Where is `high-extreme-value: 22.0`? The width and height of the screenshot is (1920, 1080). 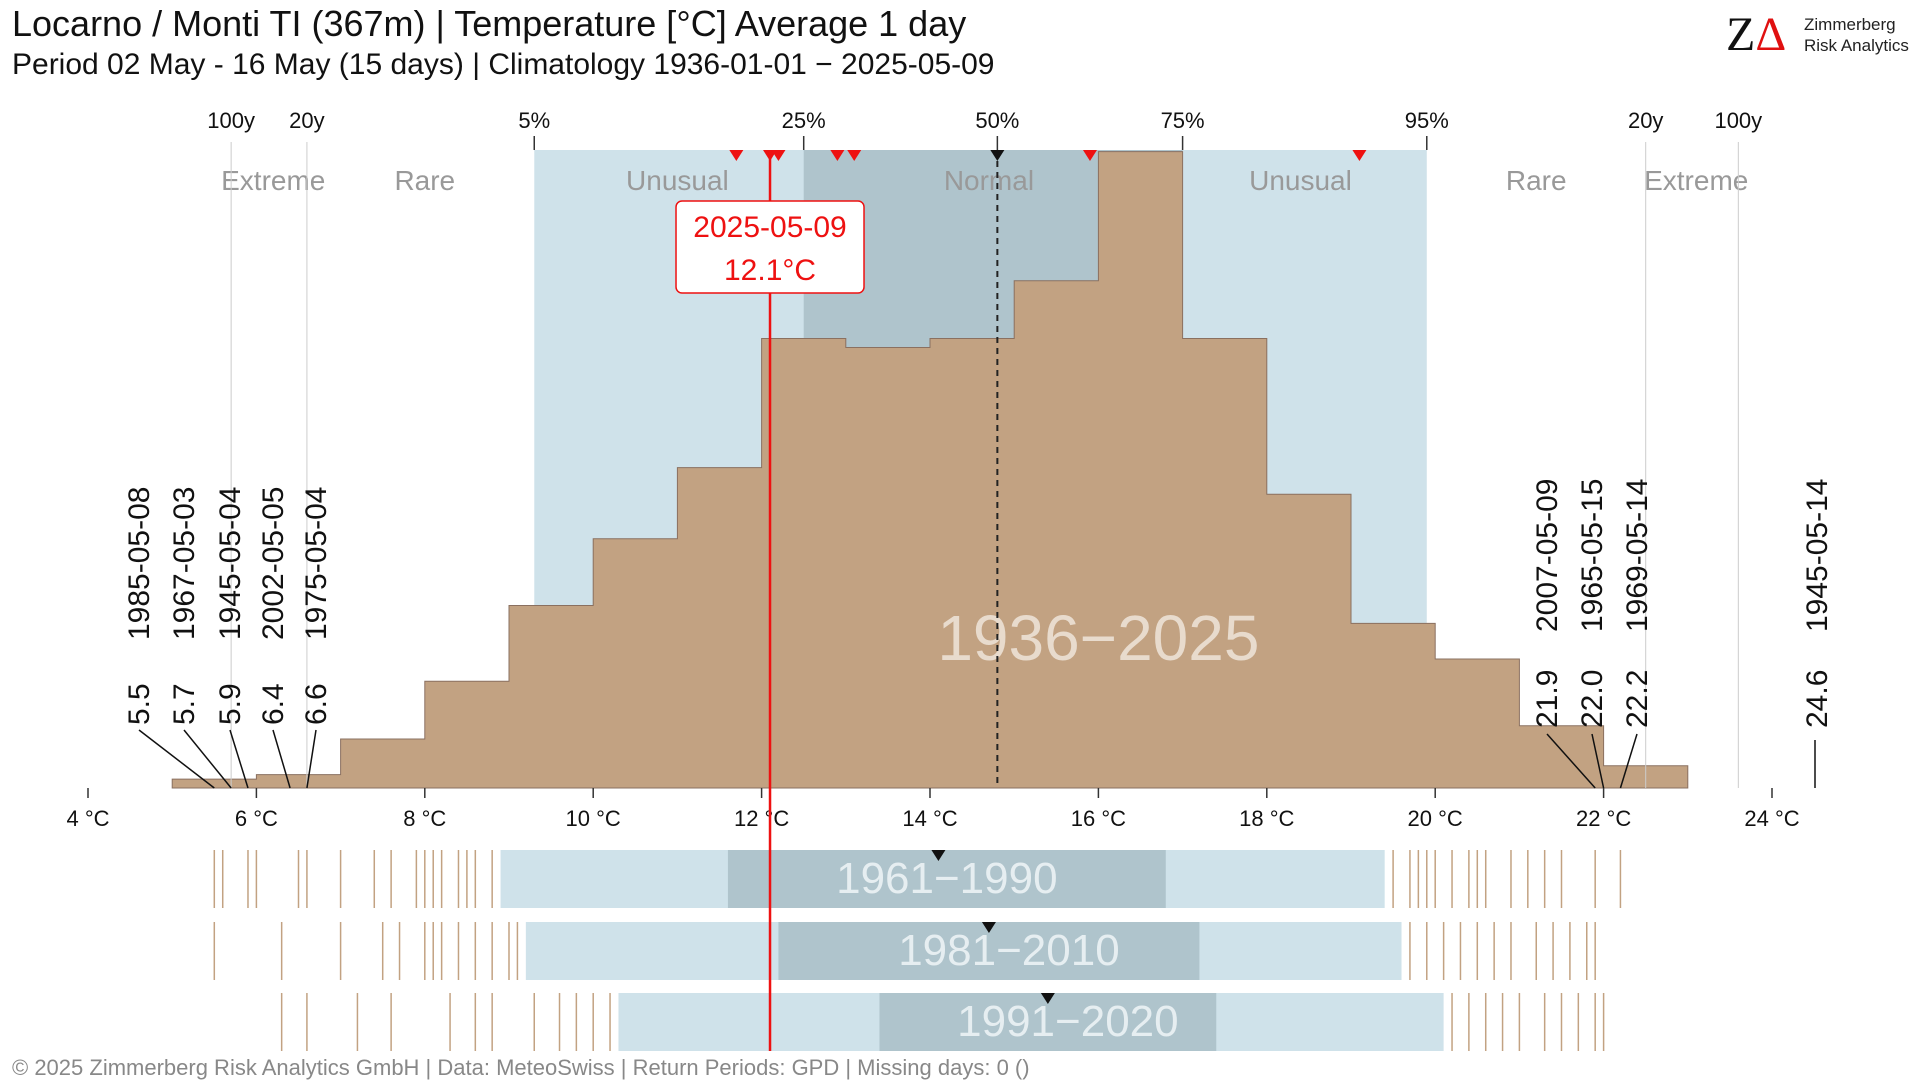
high-extreme-value: 22.0 is located at coordinates (1592, 699).